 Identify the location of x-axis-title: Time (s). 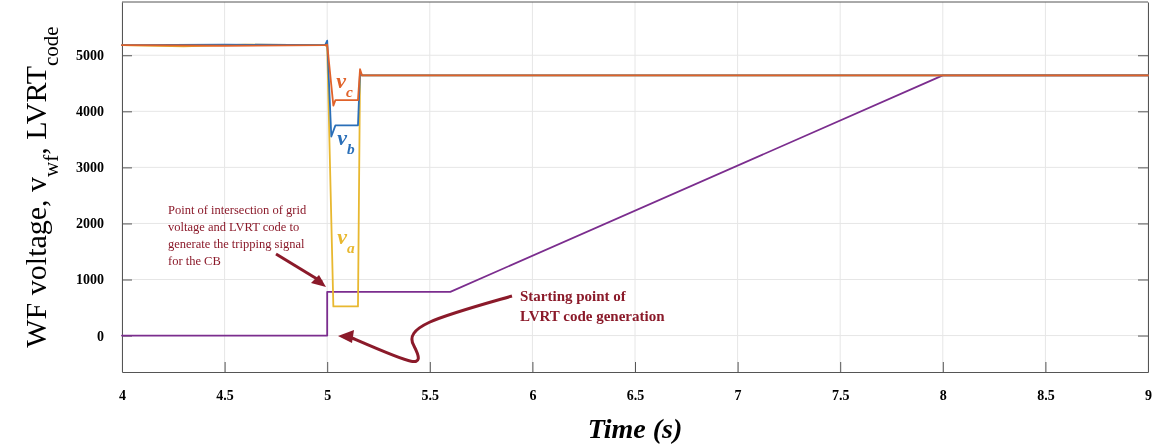
(635, 428).